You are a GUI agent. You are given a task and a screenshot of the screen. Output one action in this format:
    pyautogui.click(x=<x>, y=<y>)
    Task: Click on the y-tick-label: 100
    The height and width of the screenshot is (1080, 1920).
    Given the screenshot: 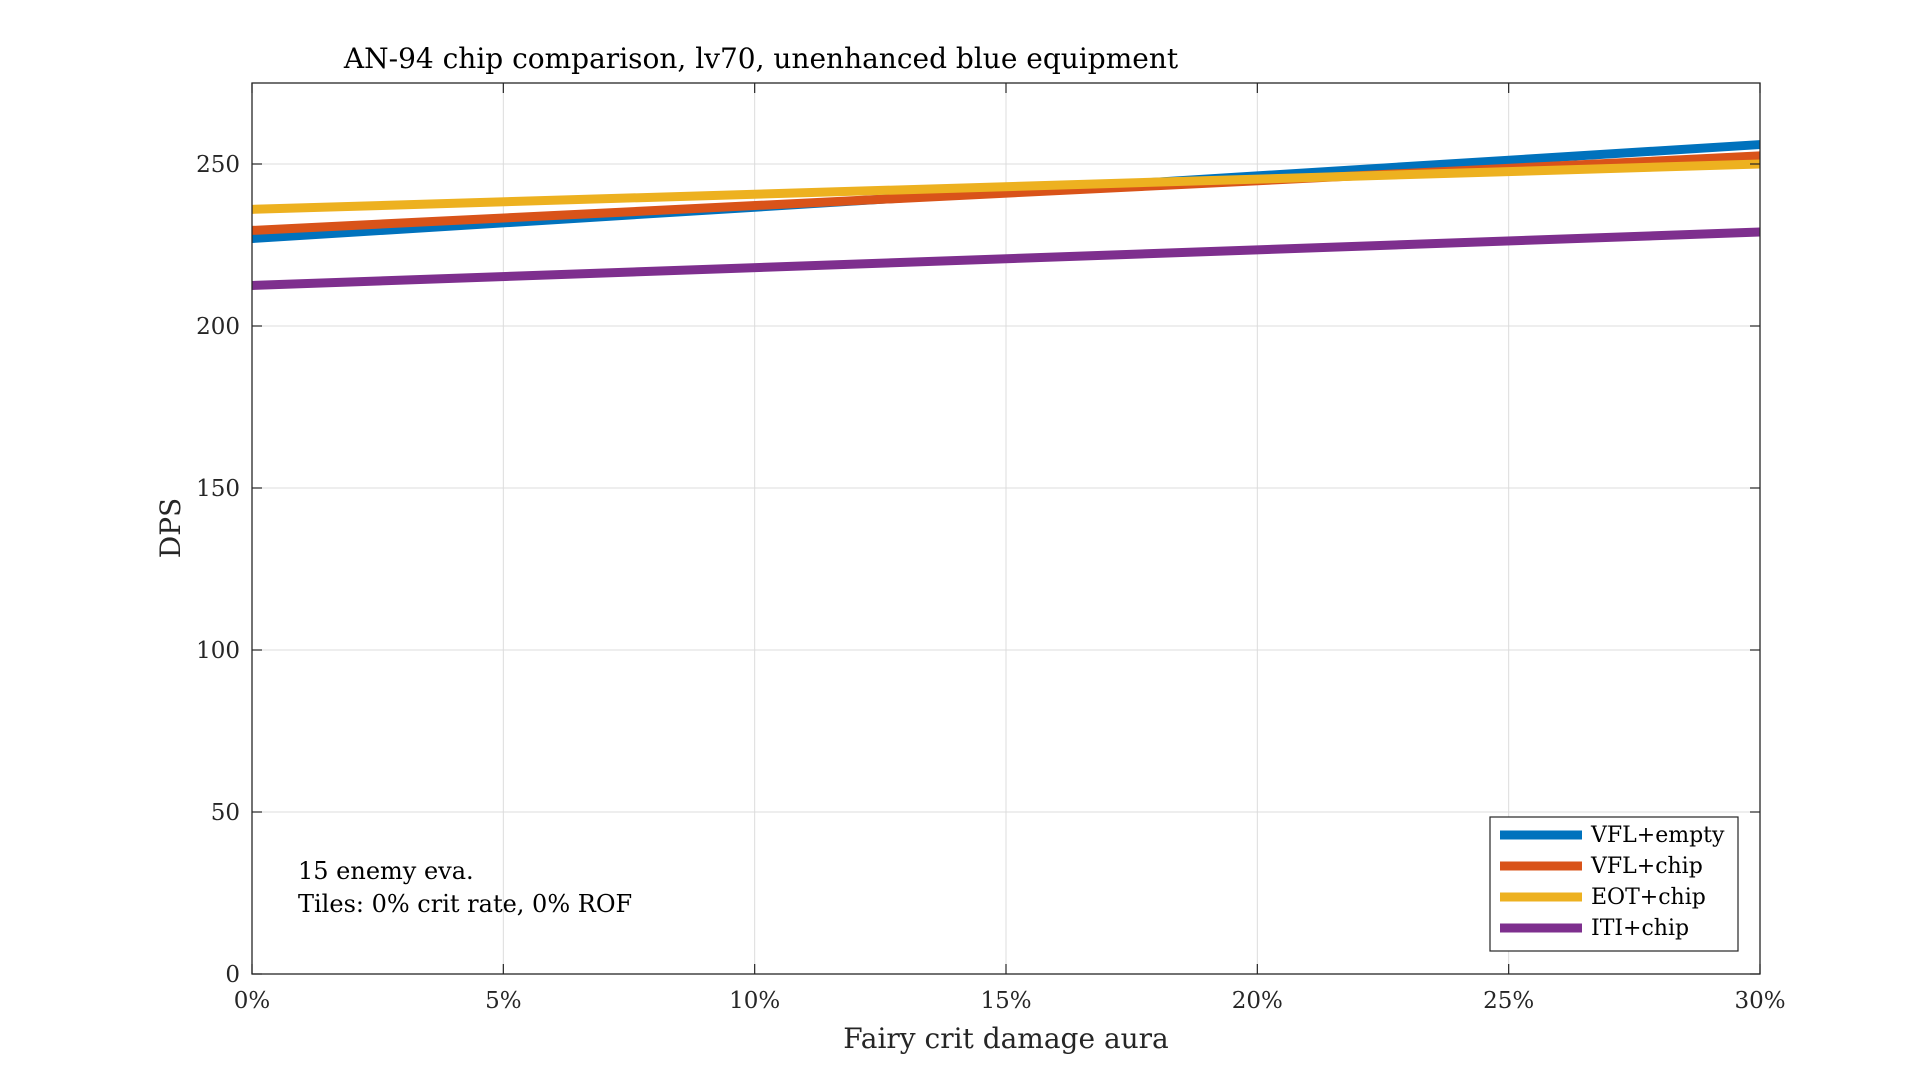 What is the action you would take?
    pyautogui.click(x=218, y=651)
    